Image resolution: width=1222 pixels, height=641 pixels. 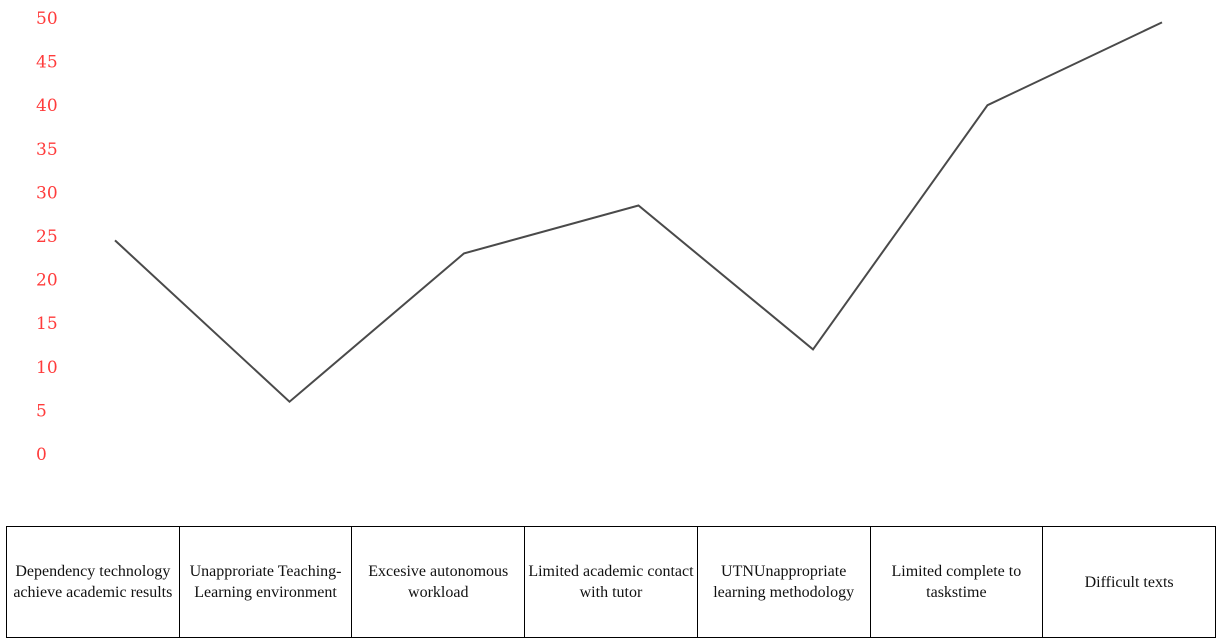 I want to click on y-tick-label: 40, so click(x=47, y=106).